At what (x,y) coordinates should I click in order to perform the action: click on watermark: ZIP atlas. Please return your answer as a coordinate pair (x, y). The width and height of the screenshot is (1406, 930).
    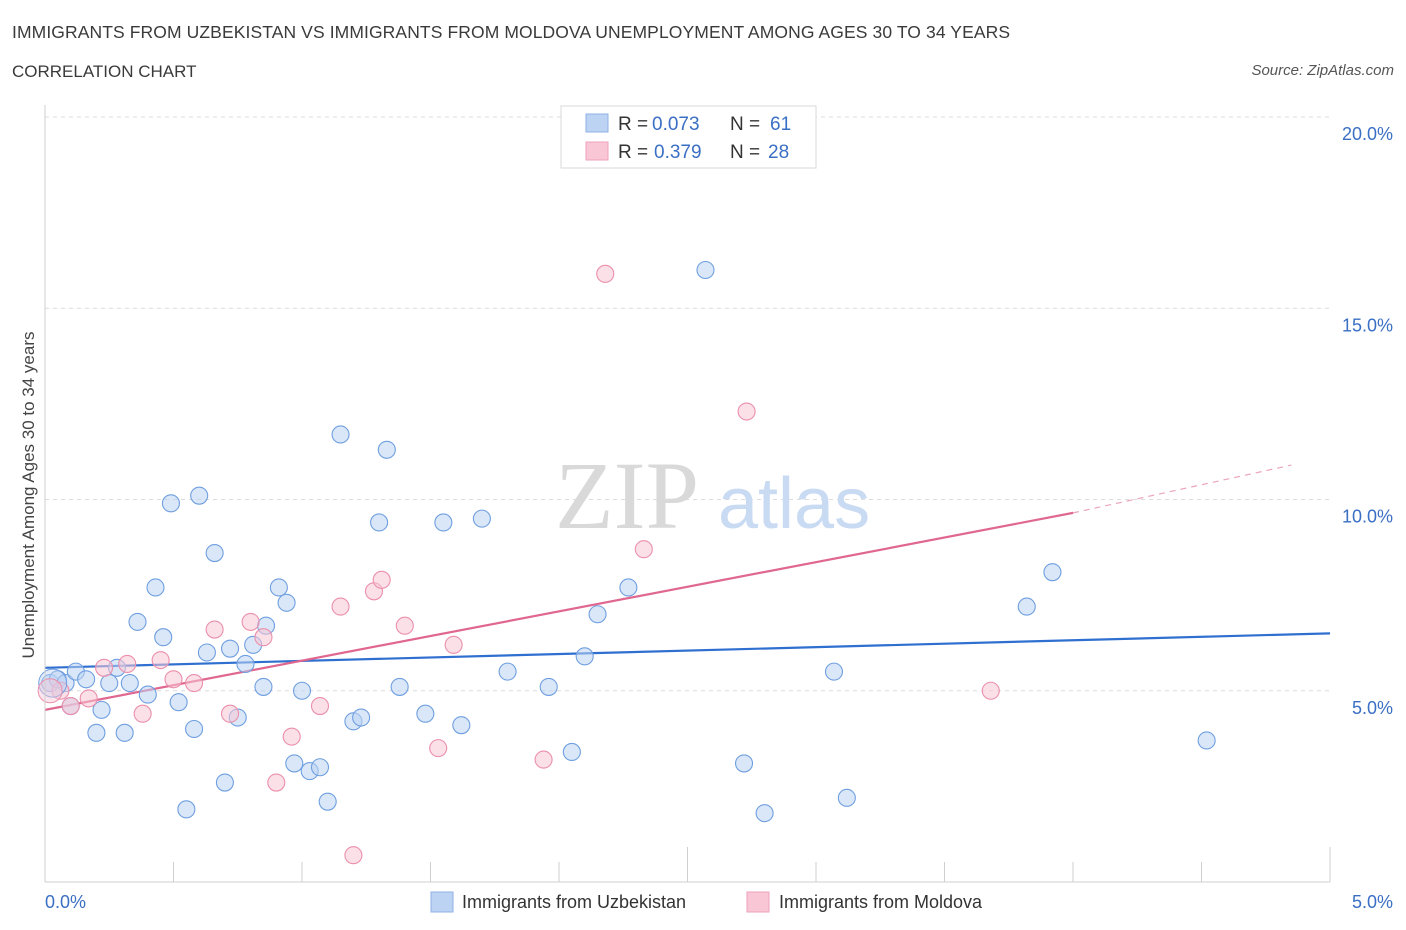
    Looking at the image, I should click on (712, 495).